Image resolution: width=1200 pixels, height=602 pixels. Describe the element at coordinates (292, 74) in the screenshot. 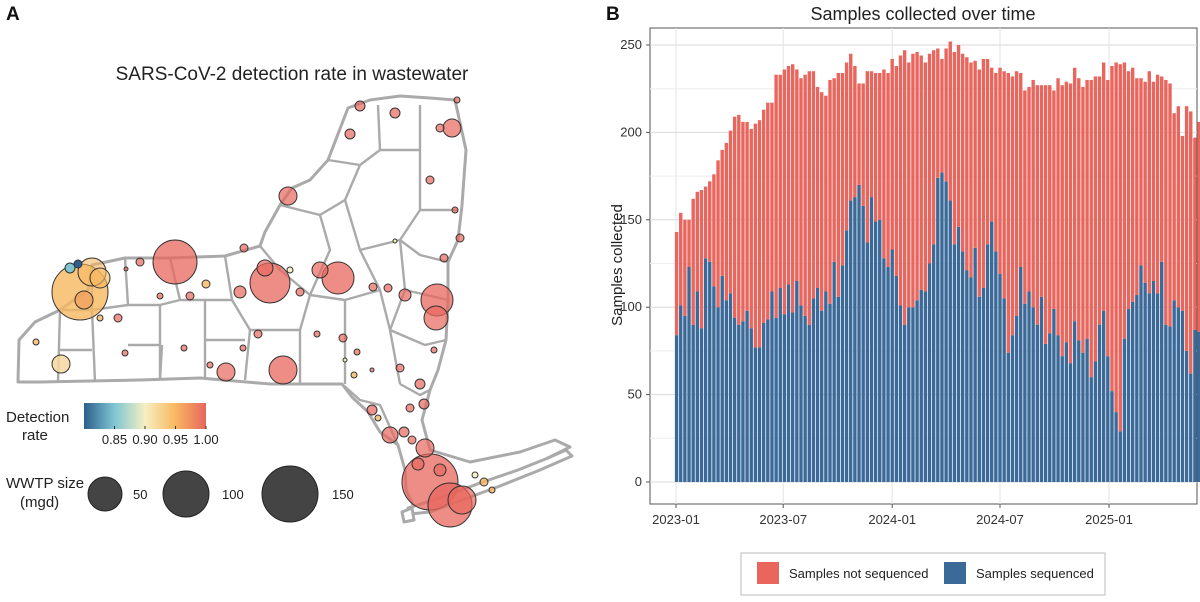

I see `panel-a-title: SARS-CoV-2 detection rate in wastewater` at that location.